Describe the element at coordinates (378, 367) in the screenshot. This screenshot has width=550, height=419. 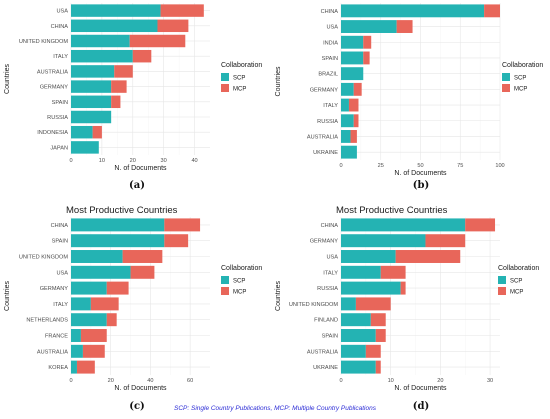
I see `bar-mcp-ukraine` at that location.